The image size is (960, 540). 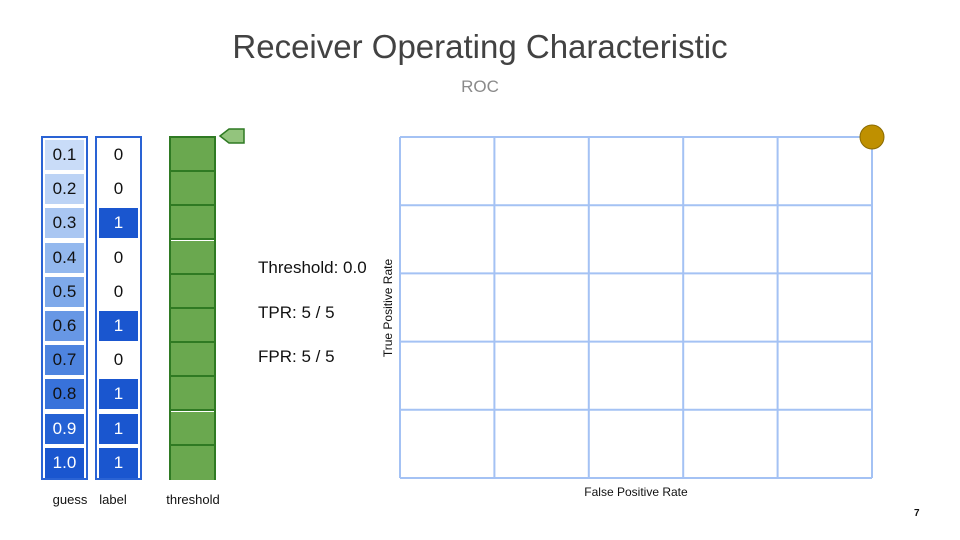 What do you see at coordinates (64, 189) in the screenshot?
I see `guess-cell: 0.2` at bounding box center [64, 189].